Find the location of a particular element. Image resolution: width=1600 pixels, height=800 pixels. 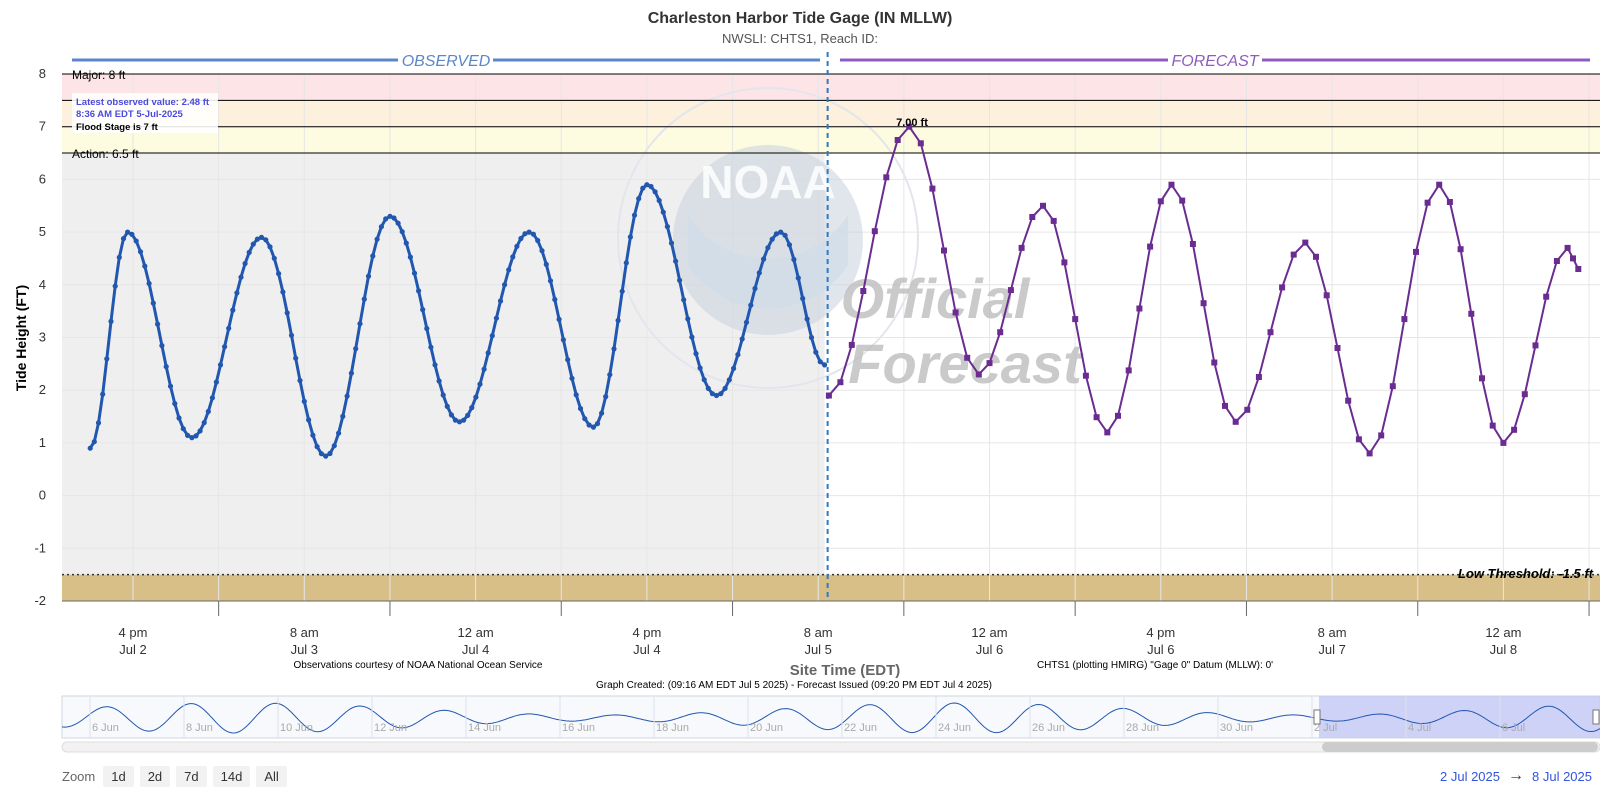

x-tick-time: 4 pm is located at coordinates (133, 632).